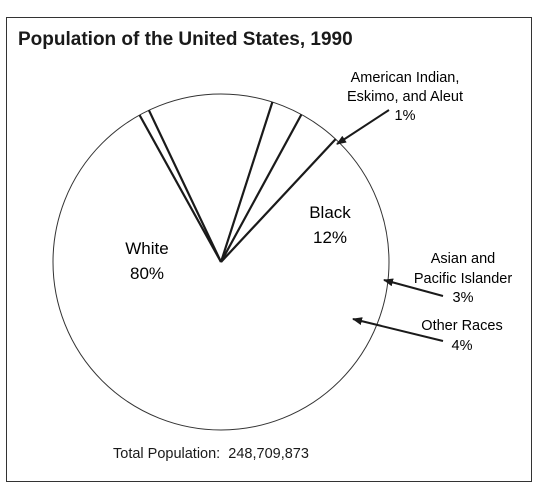  Describe the element at coordinates (390, 225) in the screenshot. I see `callout-arrows` at that location.